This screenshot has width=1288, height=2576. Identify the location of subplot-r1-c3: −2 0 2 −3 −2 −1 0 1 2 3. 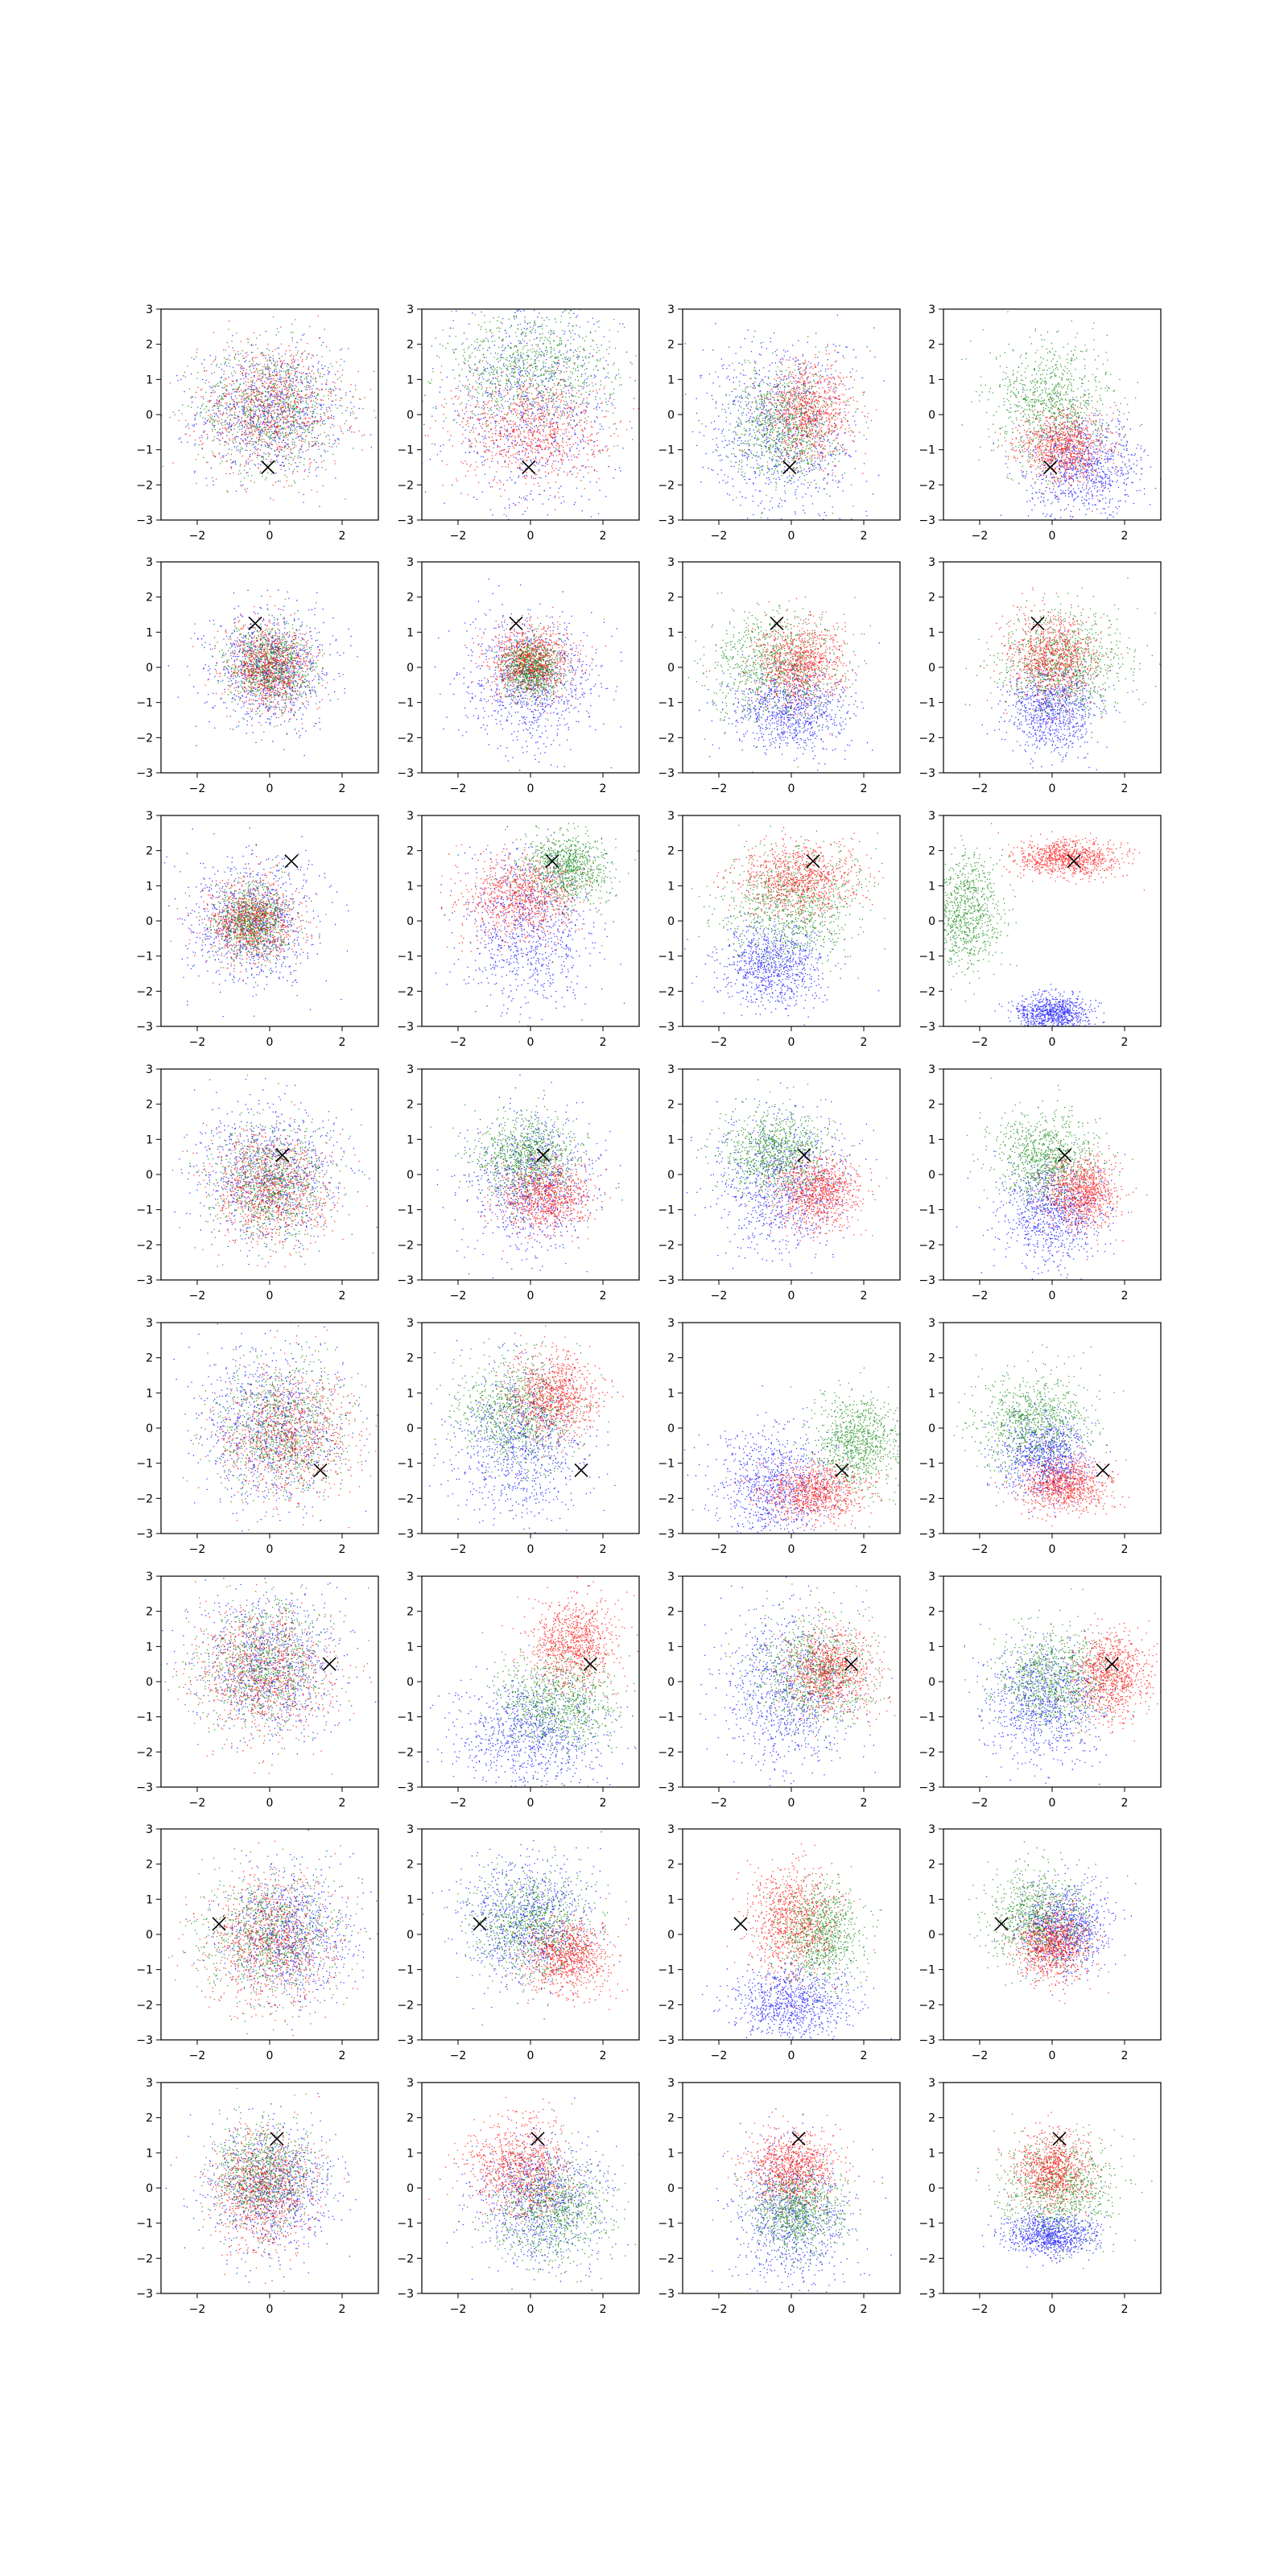
(779, 423).